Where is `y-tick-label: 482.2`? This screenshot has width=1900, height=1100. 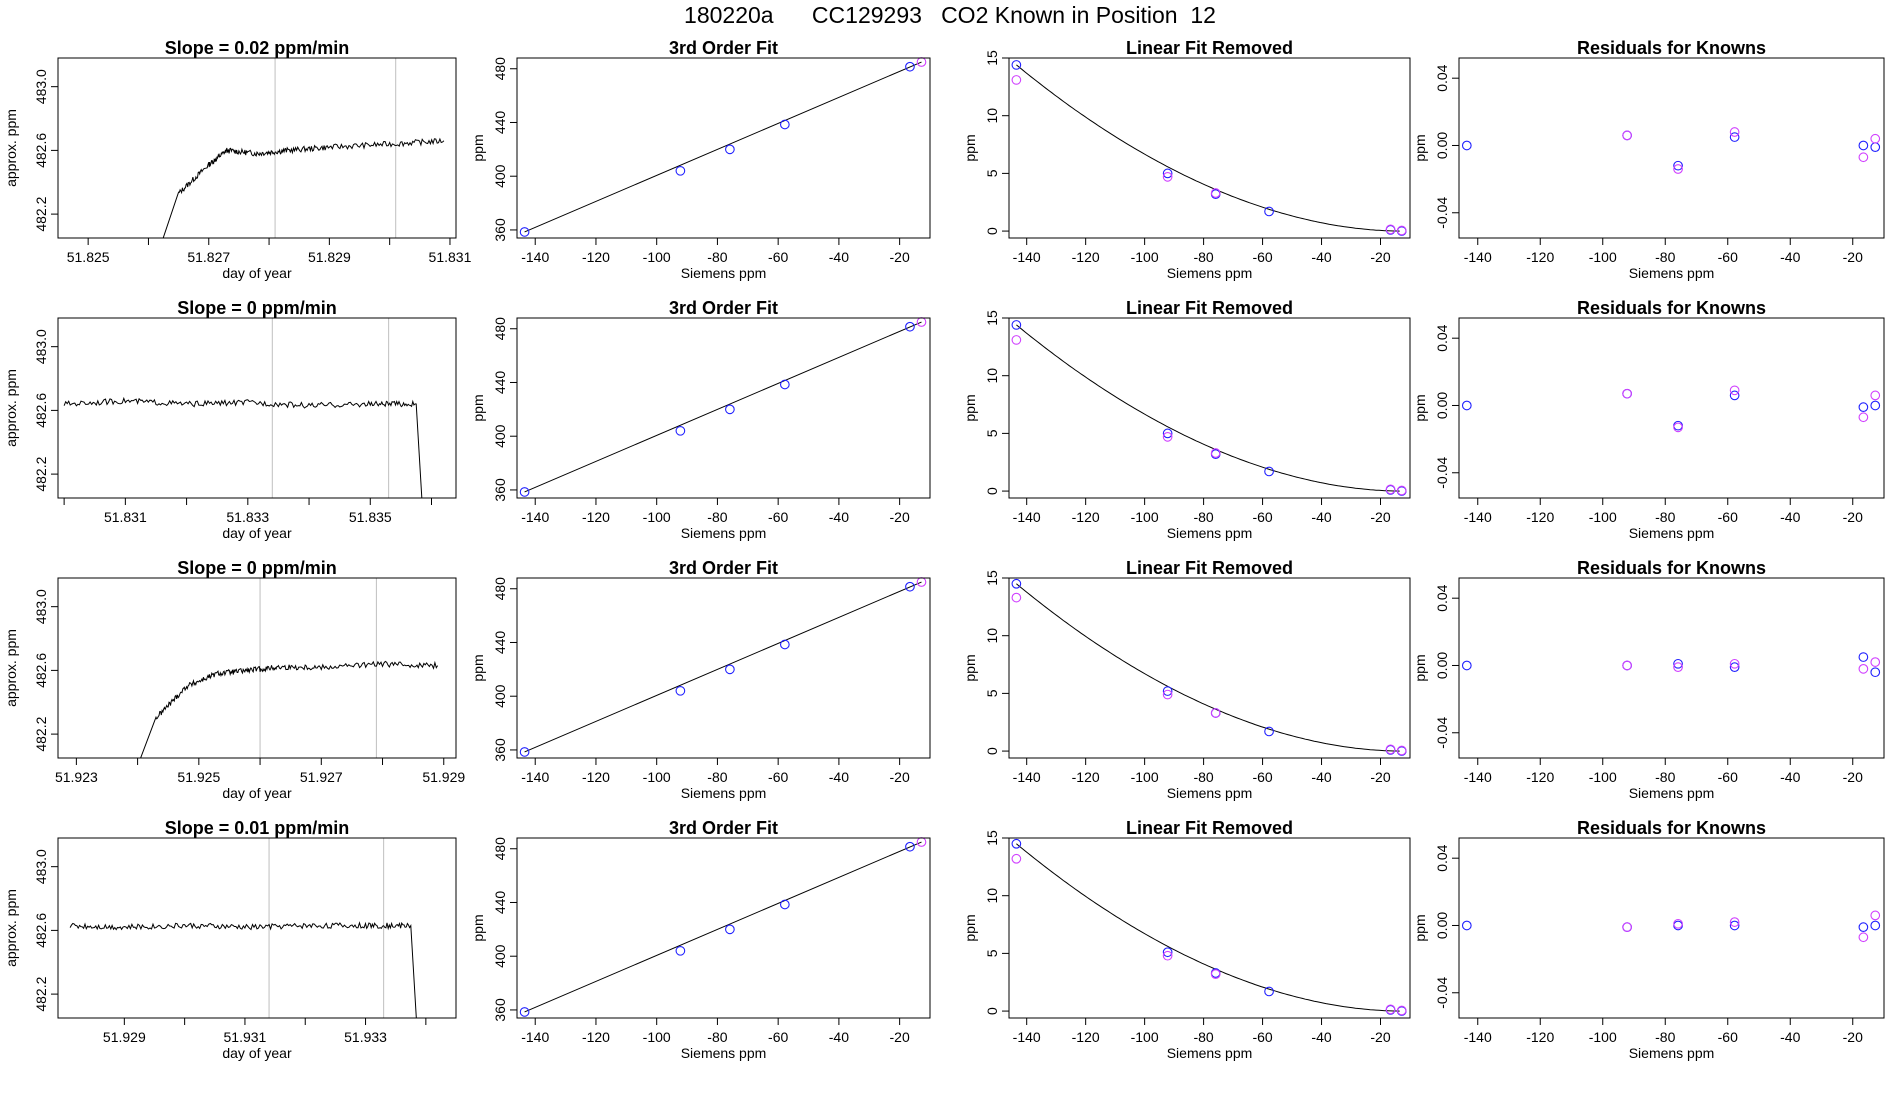 y-tick-label: 482.2 is located at coordinates (41, 473).